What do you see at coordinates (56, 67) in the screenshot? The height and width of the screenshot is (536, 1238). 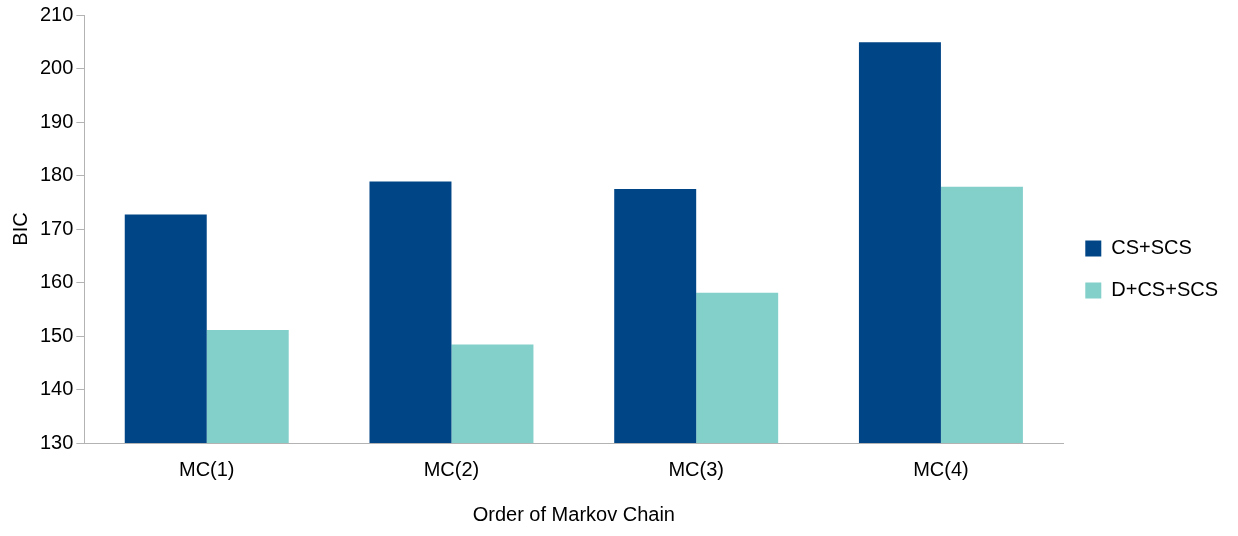 I see `y-tick-label: 200` at bounding box center [56, 67].